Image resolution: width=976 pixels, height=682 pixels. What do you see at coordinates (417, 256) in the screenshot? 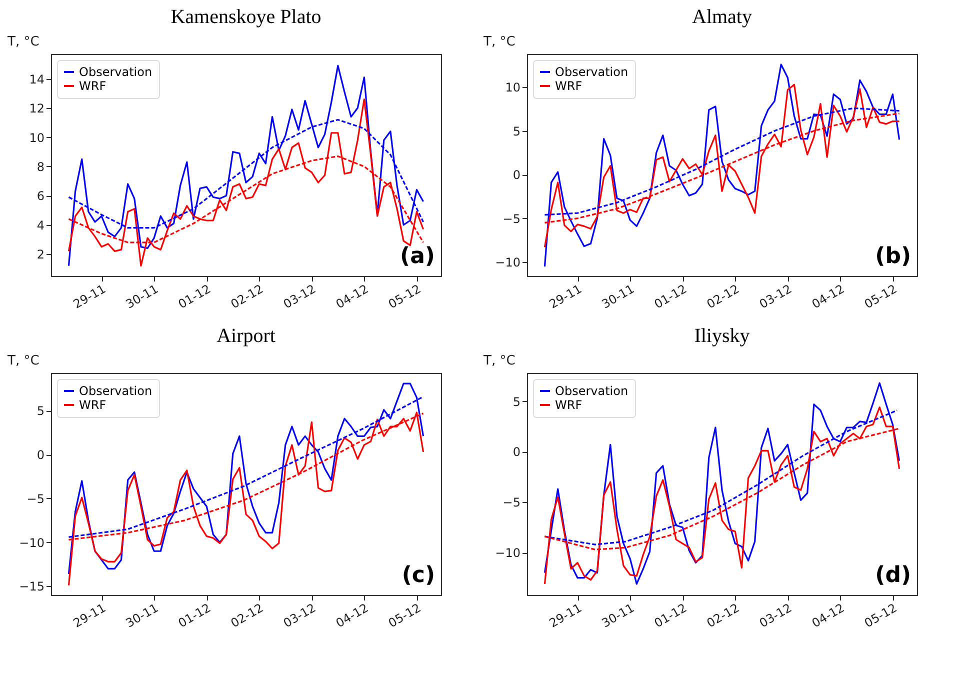
I see `annotation: (a)` at bounding box center [417, 256].